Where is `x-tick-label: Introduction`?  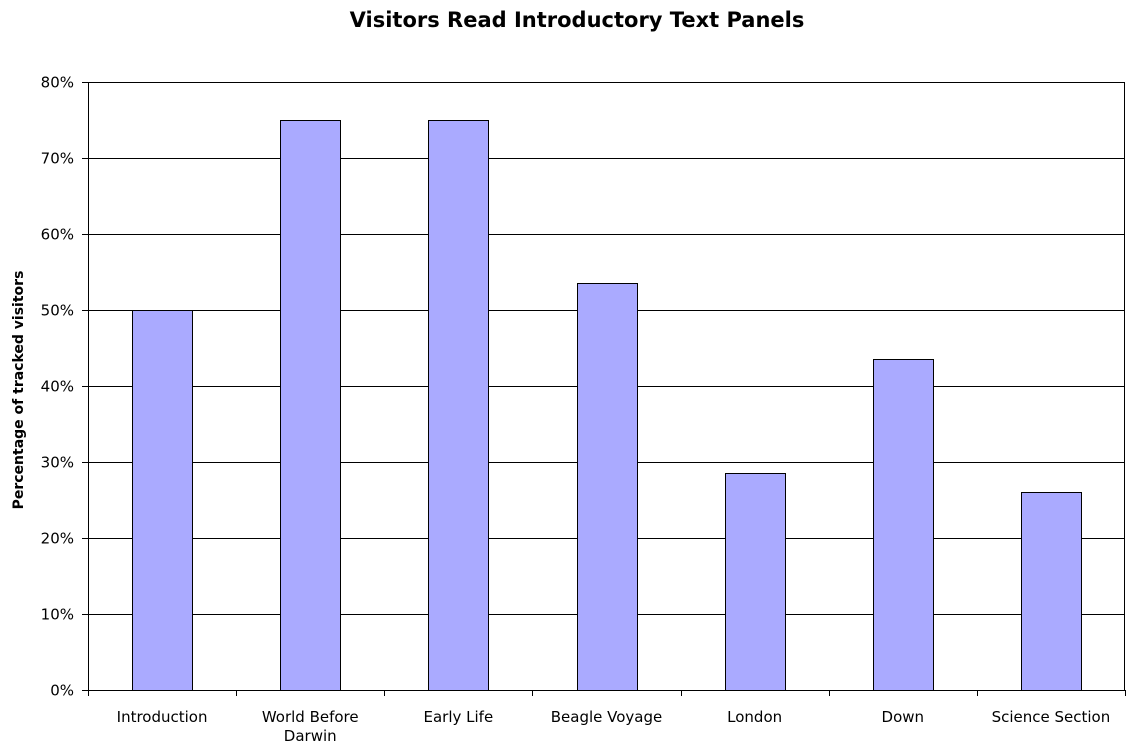
x-tick-label: Introduction is located at coordinates (162, 717).